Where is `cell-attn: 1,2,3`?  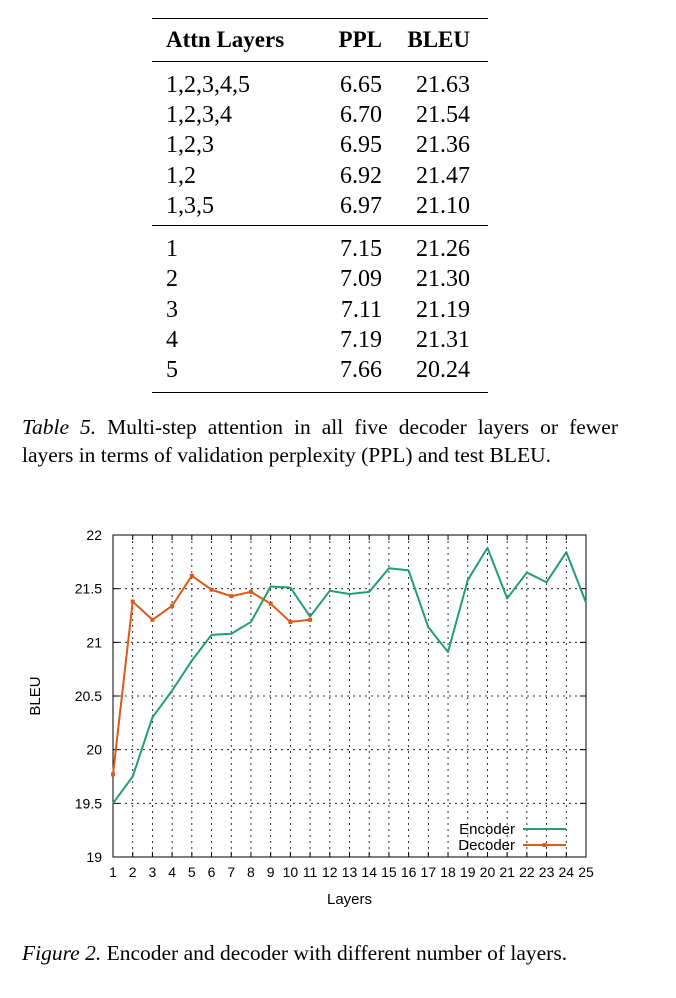
cell-attn: 1,2,3 is located at coordinates (190, 145).